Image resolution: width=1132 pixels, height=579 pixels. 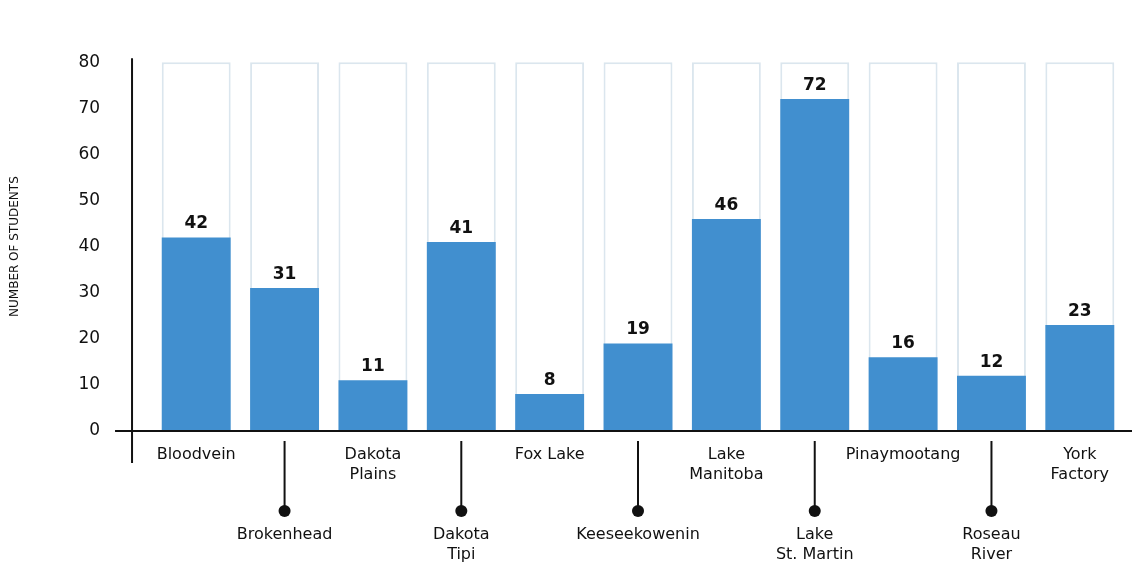 I want to click on y-tick-label: 70, so click(x=89, y=106).